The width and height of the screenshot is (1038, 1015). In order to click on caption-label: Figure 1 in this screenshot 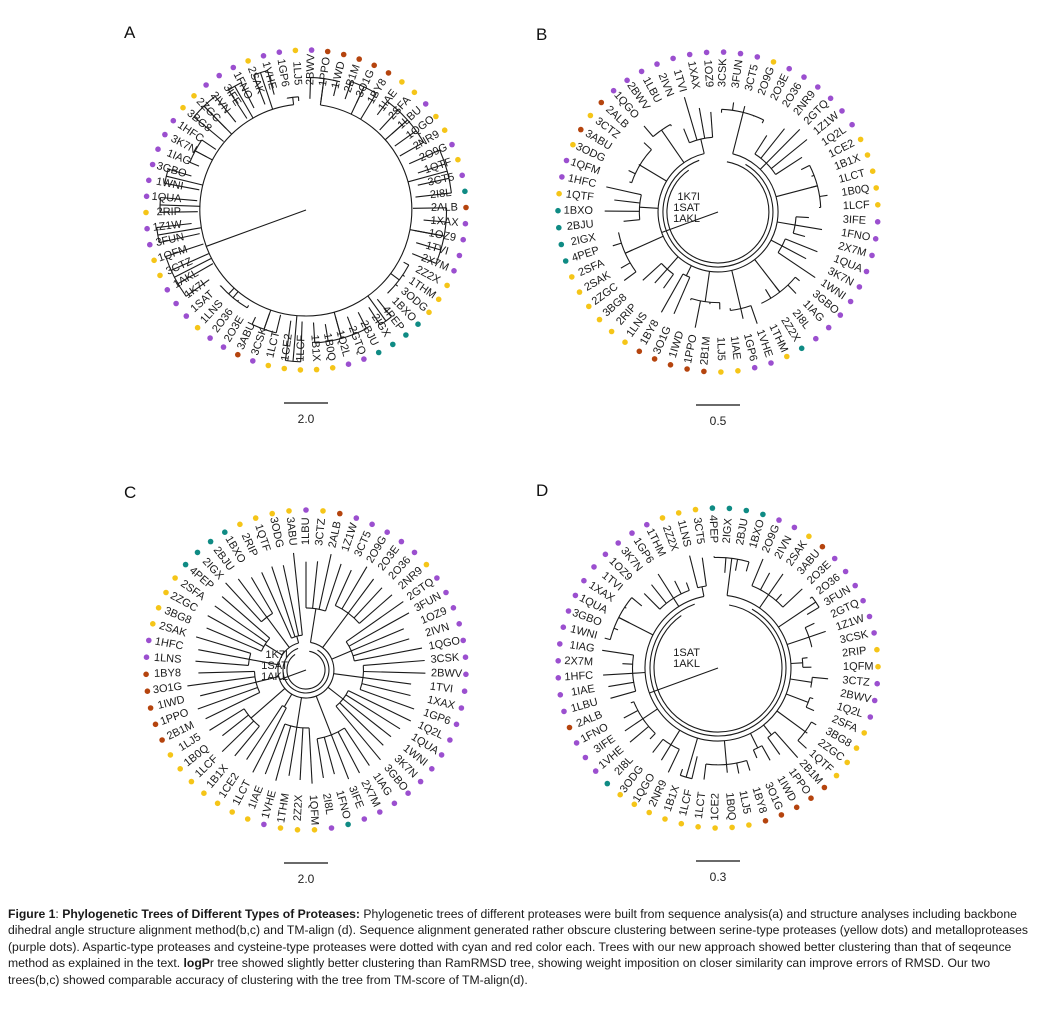, I will do `click(32, 914)`.